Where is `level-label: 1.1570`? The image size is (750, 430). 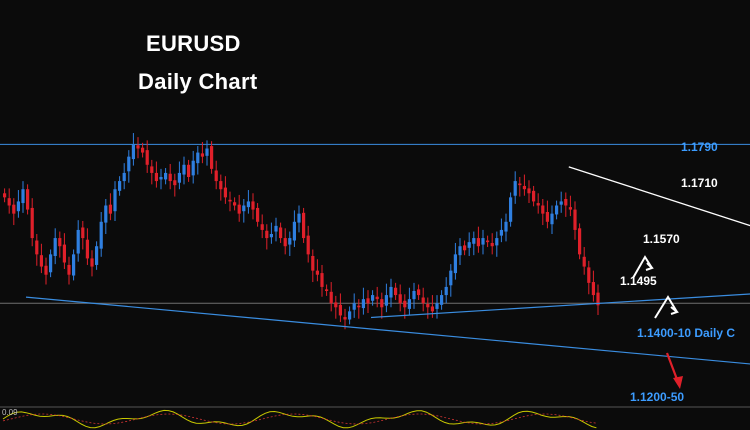 level-label: 1.1570 is located at coordinates (661, 239).